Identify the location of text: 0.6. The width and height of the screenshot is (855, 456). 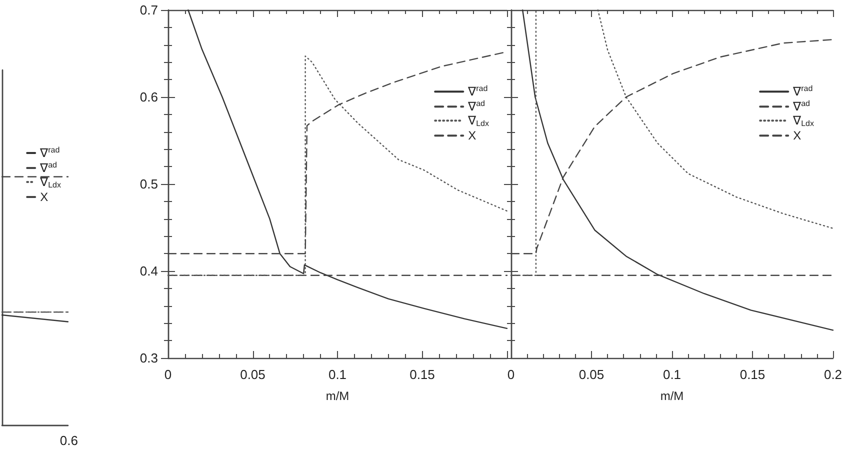
(69, 440).